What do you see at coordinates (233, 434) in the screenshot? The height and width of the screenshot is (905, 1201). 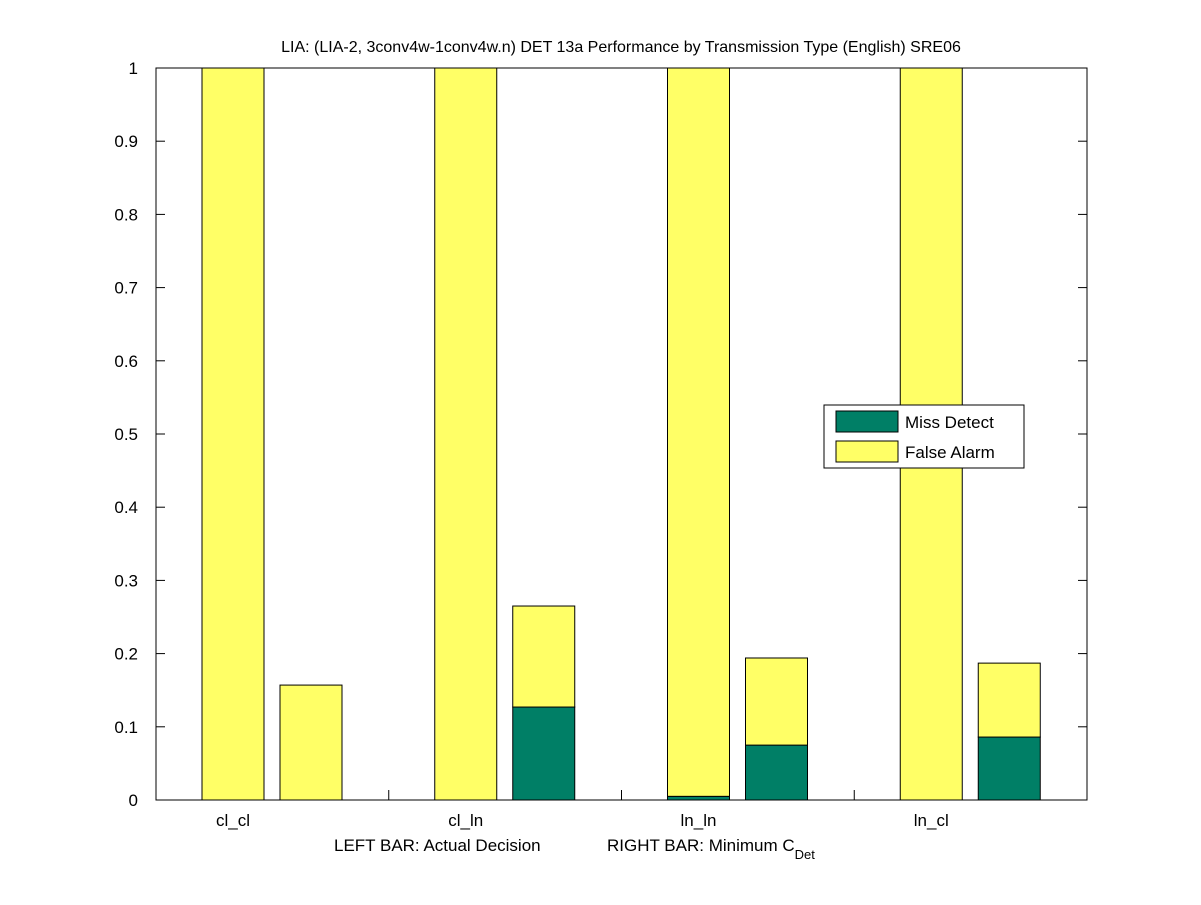 I see `left-bar-false-alarm-cl_cl` at bounding box center [233, 434].